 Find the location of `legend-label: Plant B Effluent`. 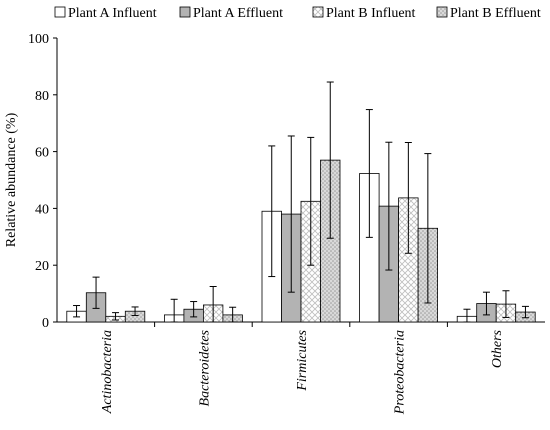

legend-label: Plant B Effluent is located at coordinates (495, 13).